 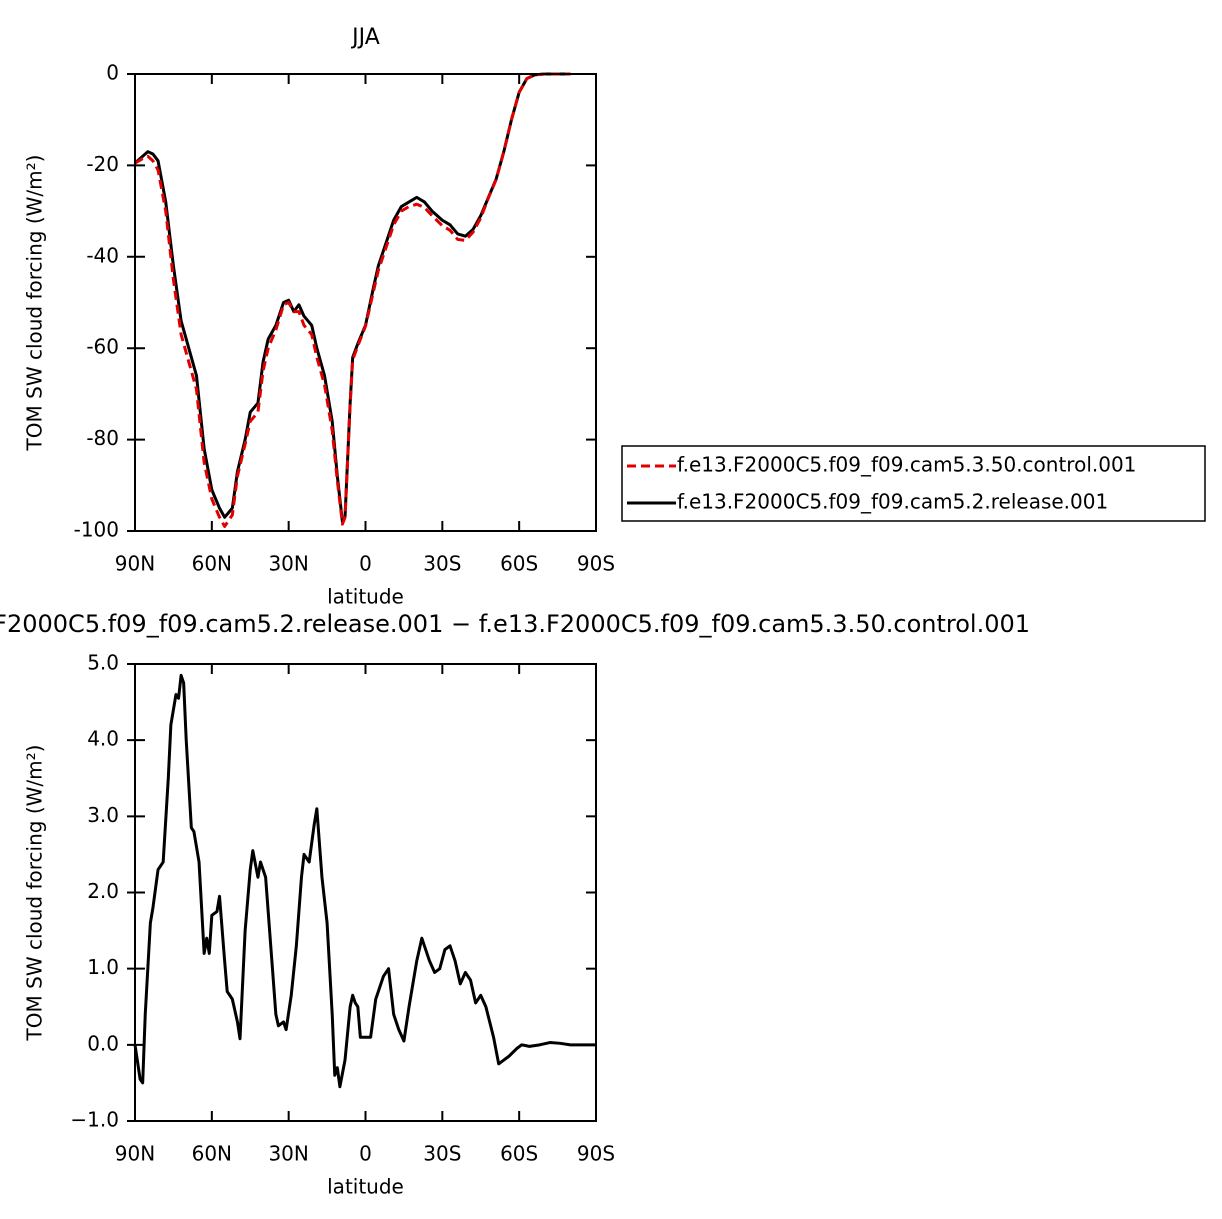 What do you see at coordinates (96, 530) in the screenshot?
I see `y-tick-label: -100` at bounding box center [96, 530].